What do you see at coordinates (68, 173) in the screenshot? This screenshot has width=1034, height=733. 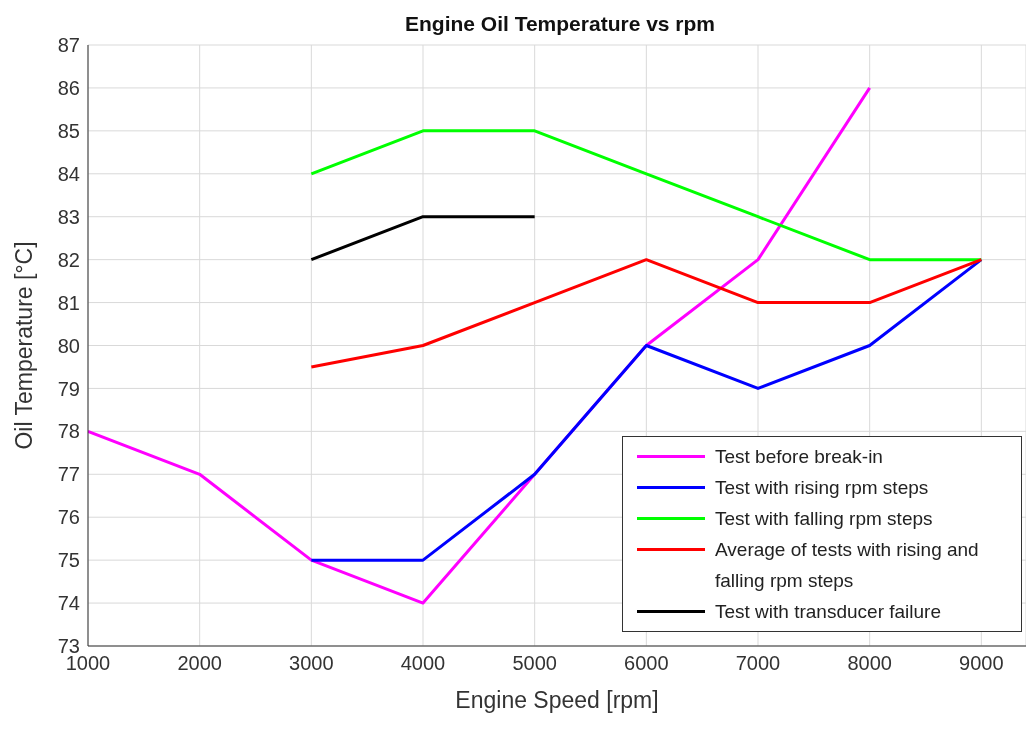 I see `y-tick-label: 84` at bounding box center [68, 173].